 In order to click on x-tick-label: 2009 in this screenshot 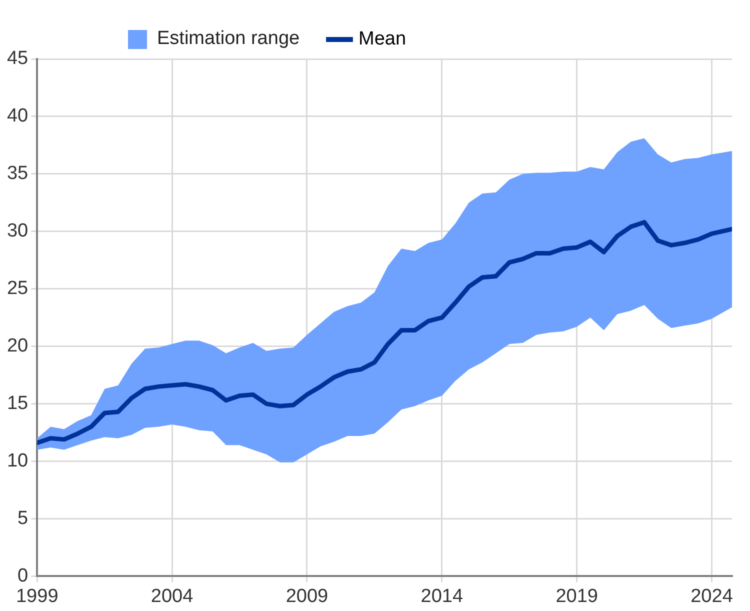, I will do `click(307, 596)`.